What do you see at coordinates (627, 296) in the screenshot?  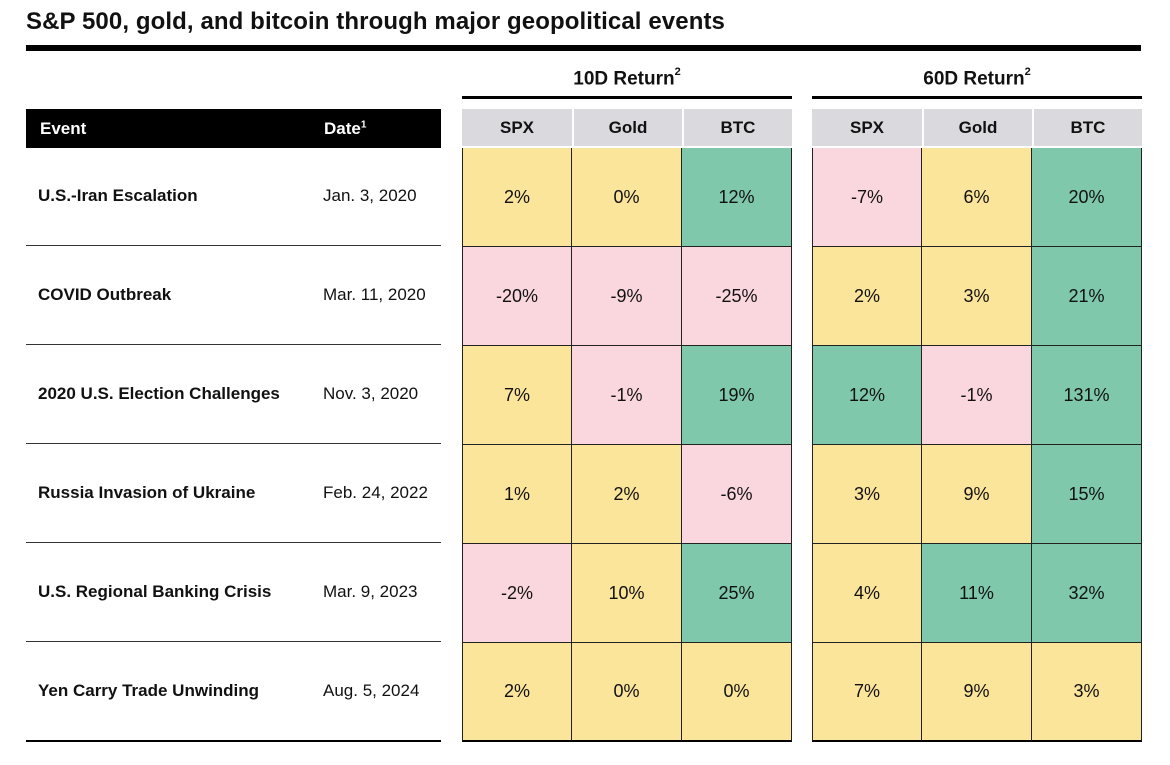 I see `cell-10d-gold: -9%` at bounding box center [627, 296].